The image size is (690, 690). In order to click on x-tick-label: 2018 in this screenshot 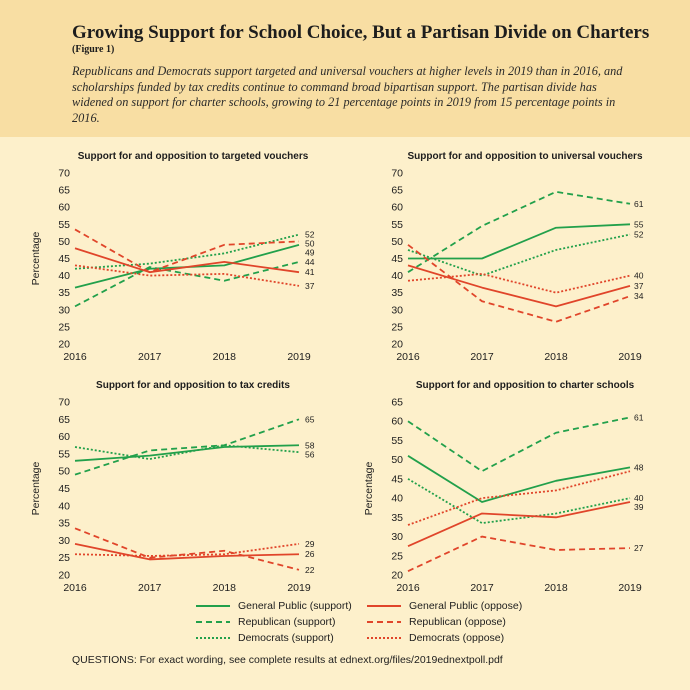, I will do `click(556, 588)`.